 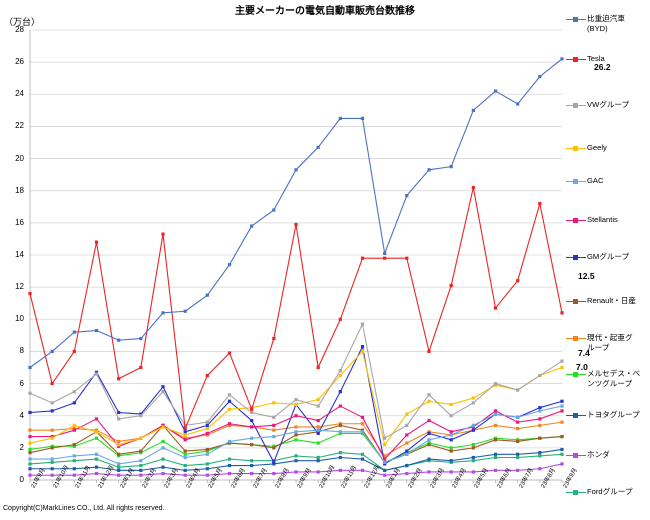 I want to click on legend-item-10: トヨタグループ, so click(x=603, y=415).